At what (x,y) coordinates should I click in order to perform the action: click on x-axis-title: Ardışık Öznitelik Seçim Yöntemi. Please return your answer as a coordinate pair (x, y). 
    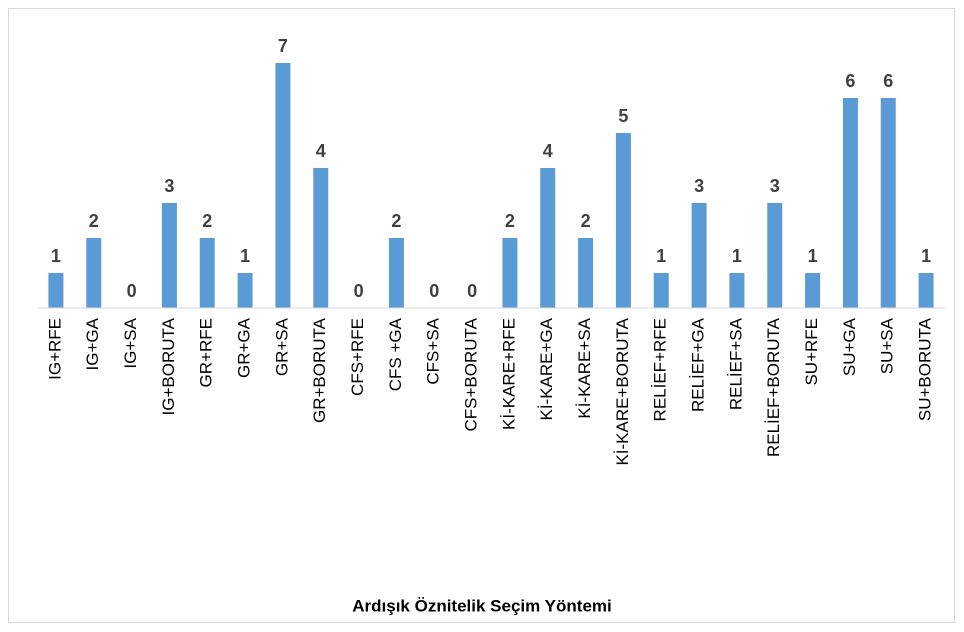
    Looking at the image, I should click on (482, 605).